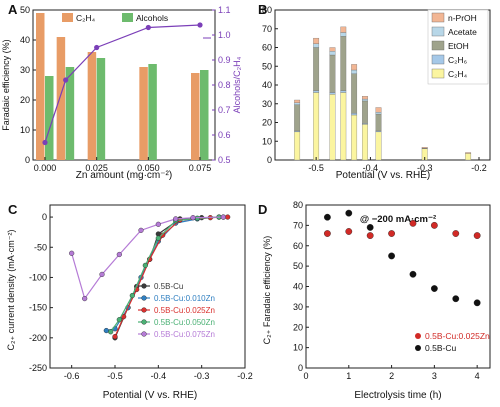 This screenshot has height=407, width=500. Describe the element at coordinates (398, 219) in the screenshot. I see `panel-d-annotation: @ −200 mA·cm⁻²` at that location.